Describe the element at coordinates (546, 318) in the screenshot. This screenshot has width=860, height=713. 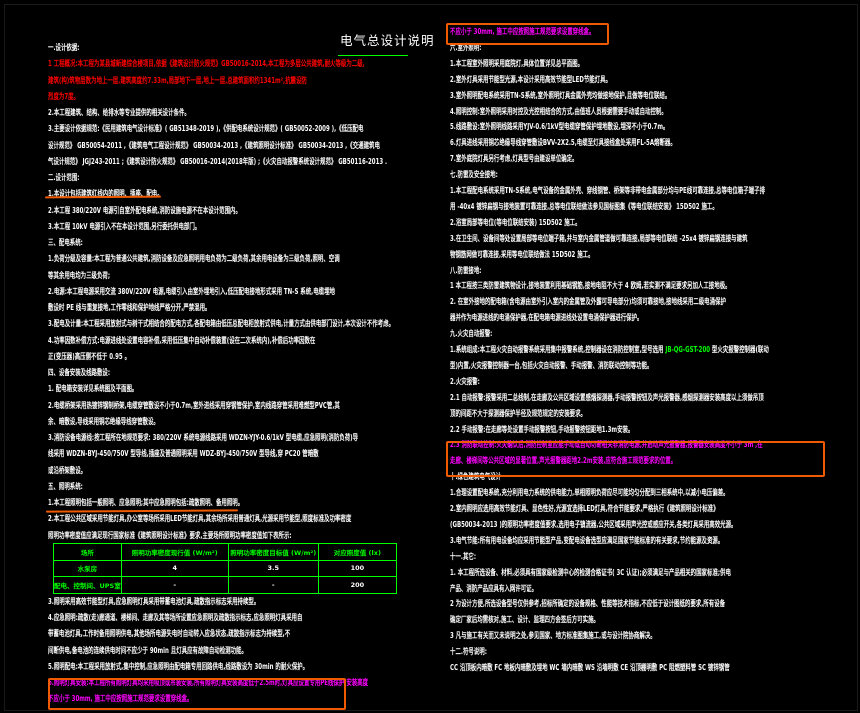
I see `text-line: 器并作为电源进线的电涌保护器,在配电箱电源进线处设置电涌保护器进行保护。` at that location.